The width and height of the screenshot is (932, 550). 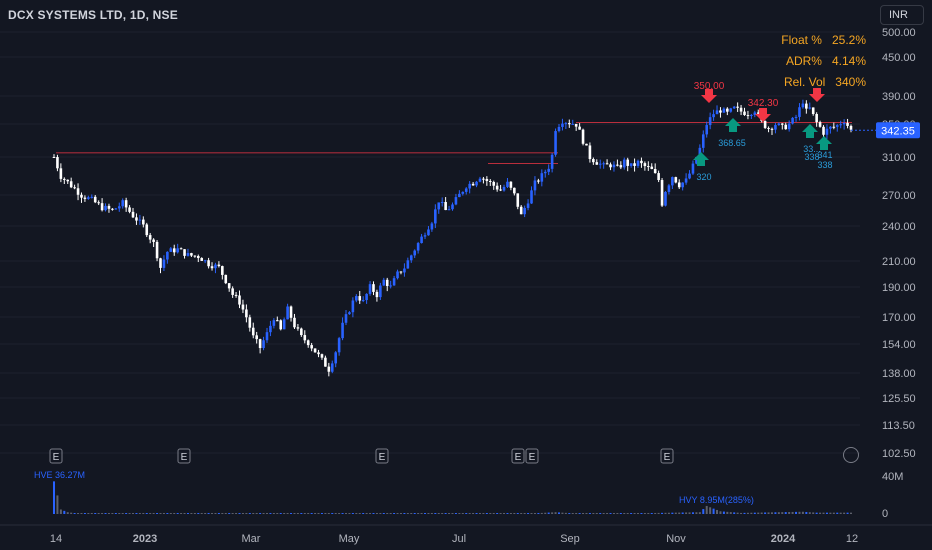 I want to click on flash-icon, so click(x=851, y=455).